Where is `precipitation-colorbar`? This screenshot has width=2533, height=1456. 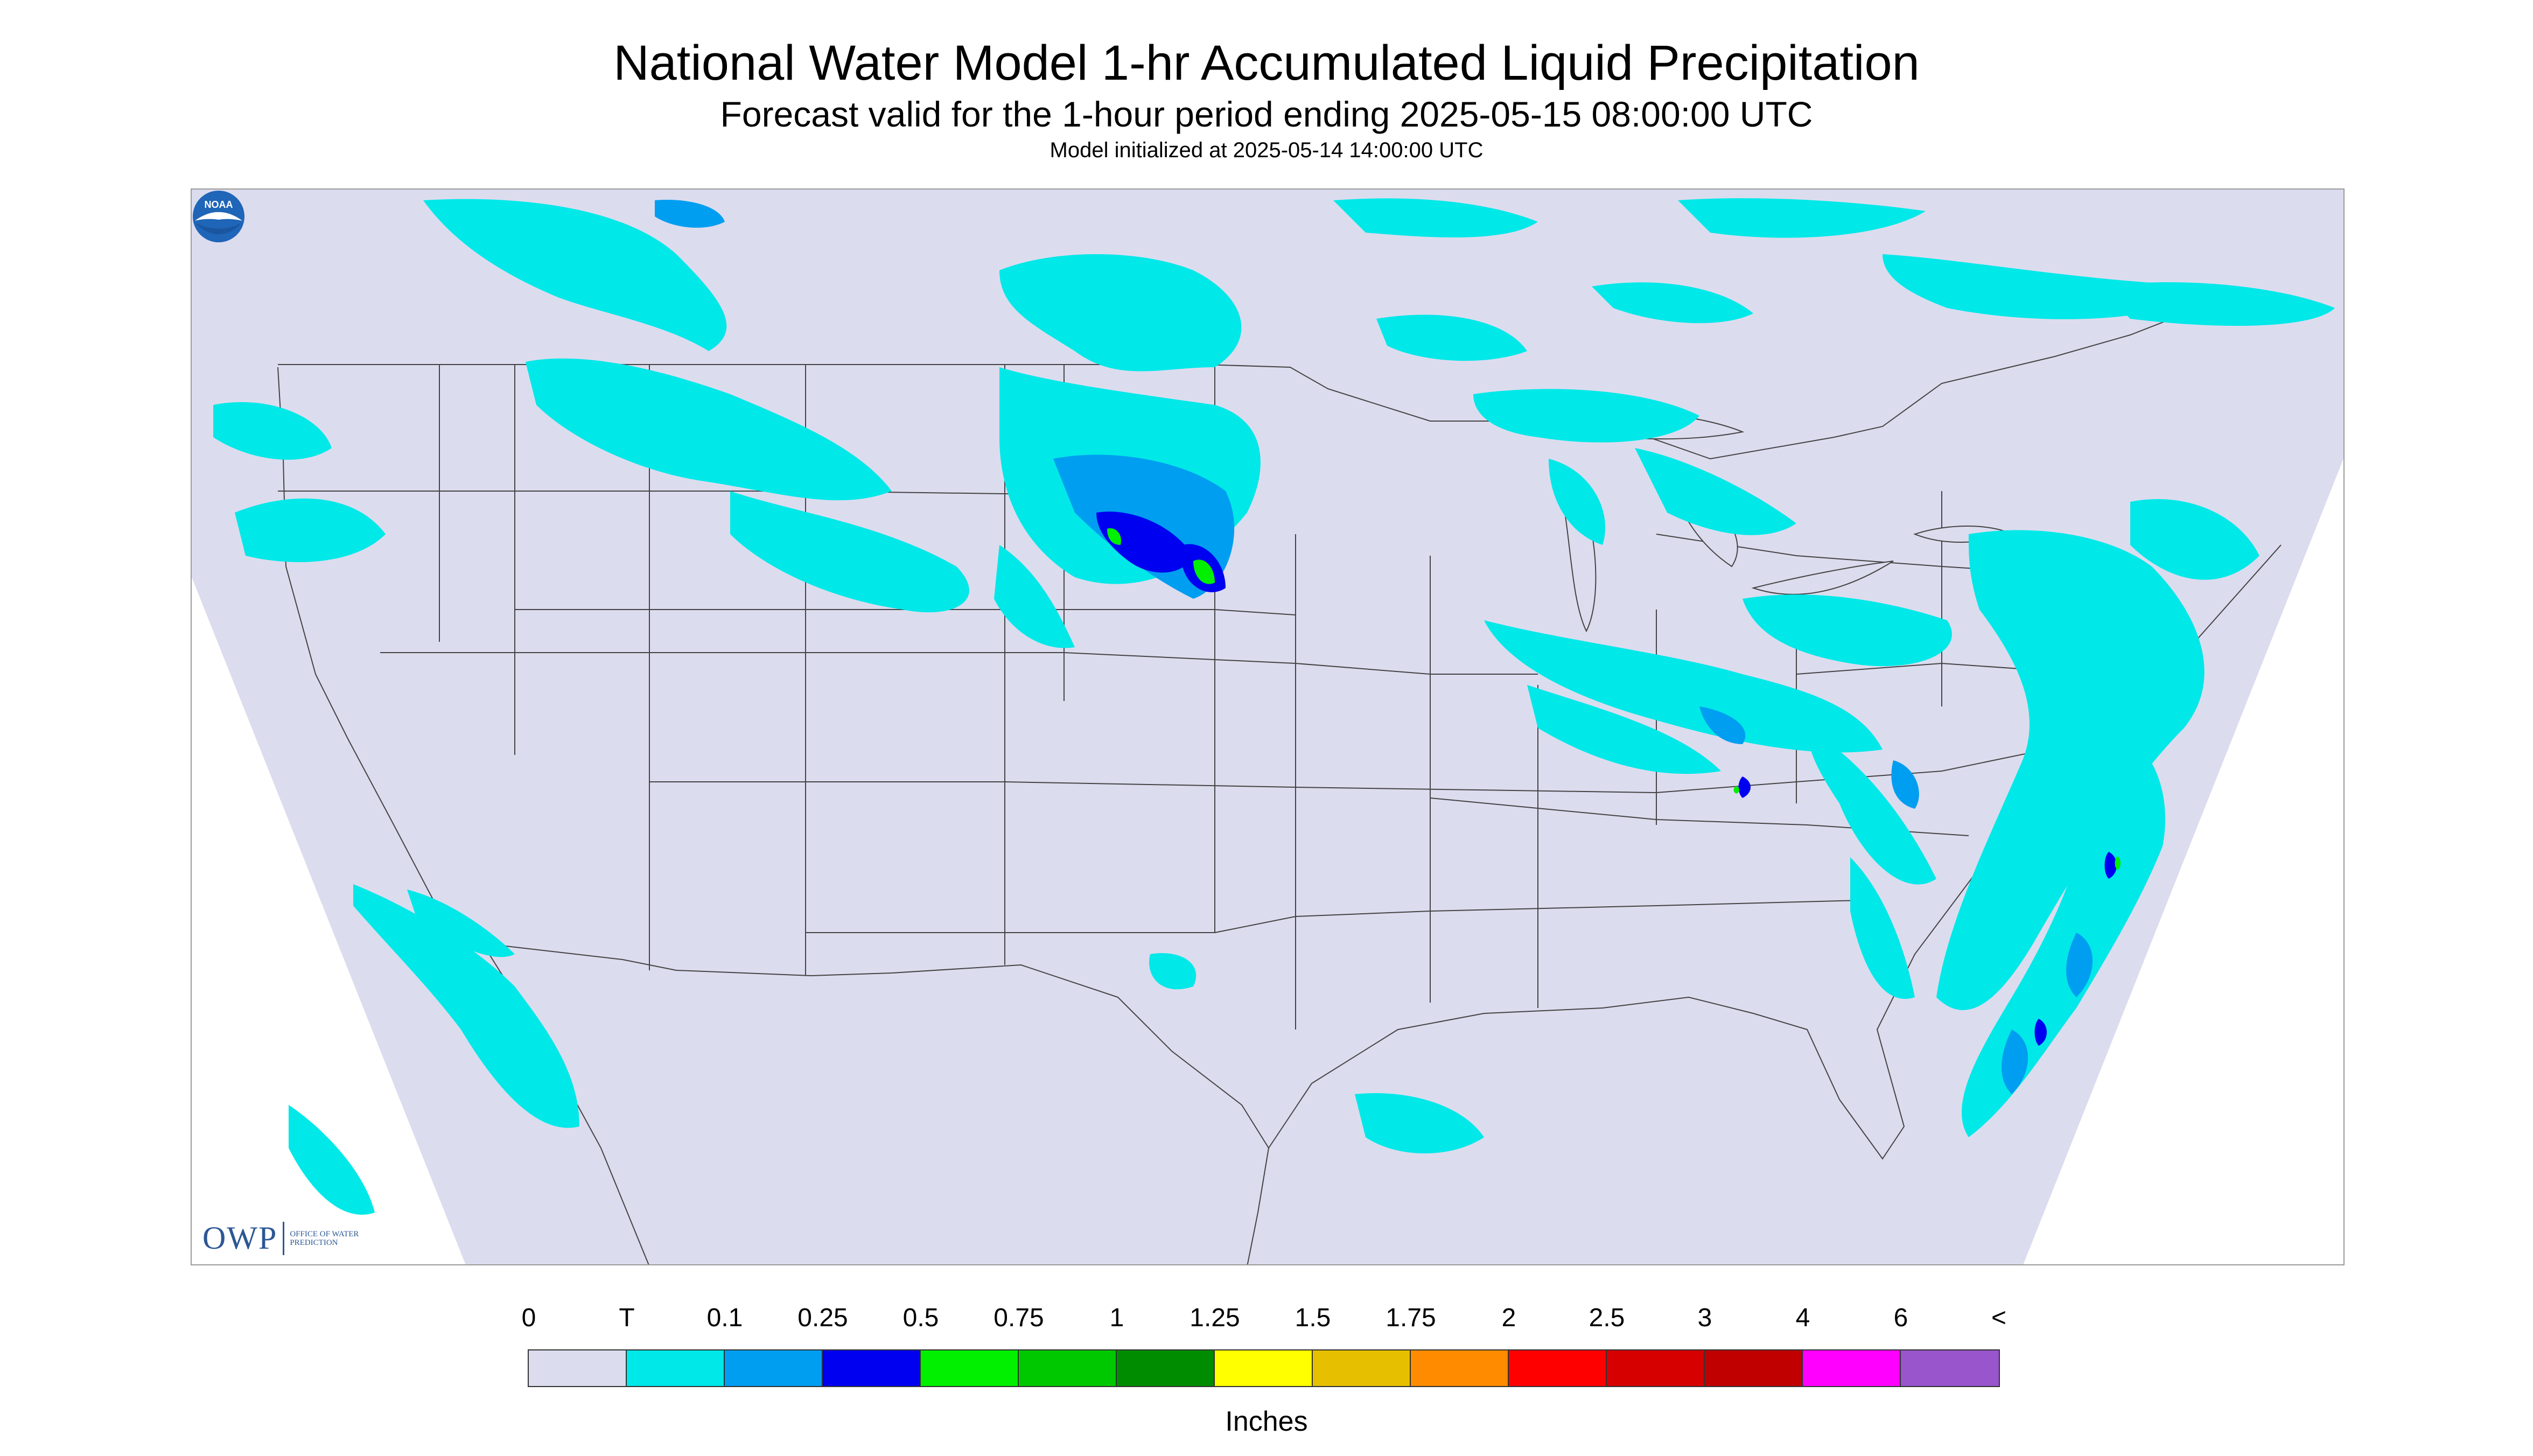
precipitation-colorbar is located at coordinates (1264, 1368).